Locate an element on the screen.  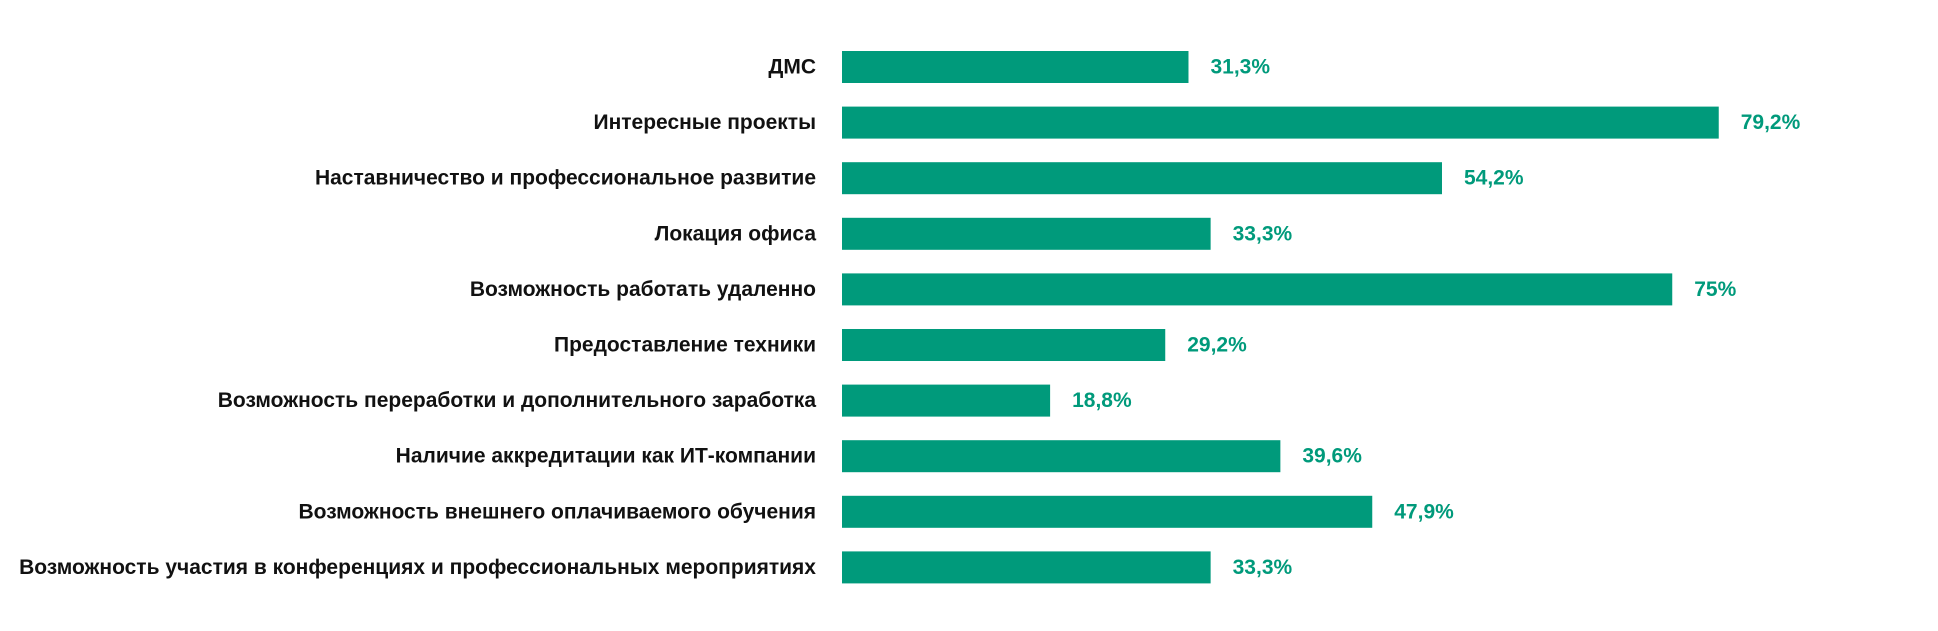
category-label: Локация офиса is located at coordinates (736, 233).